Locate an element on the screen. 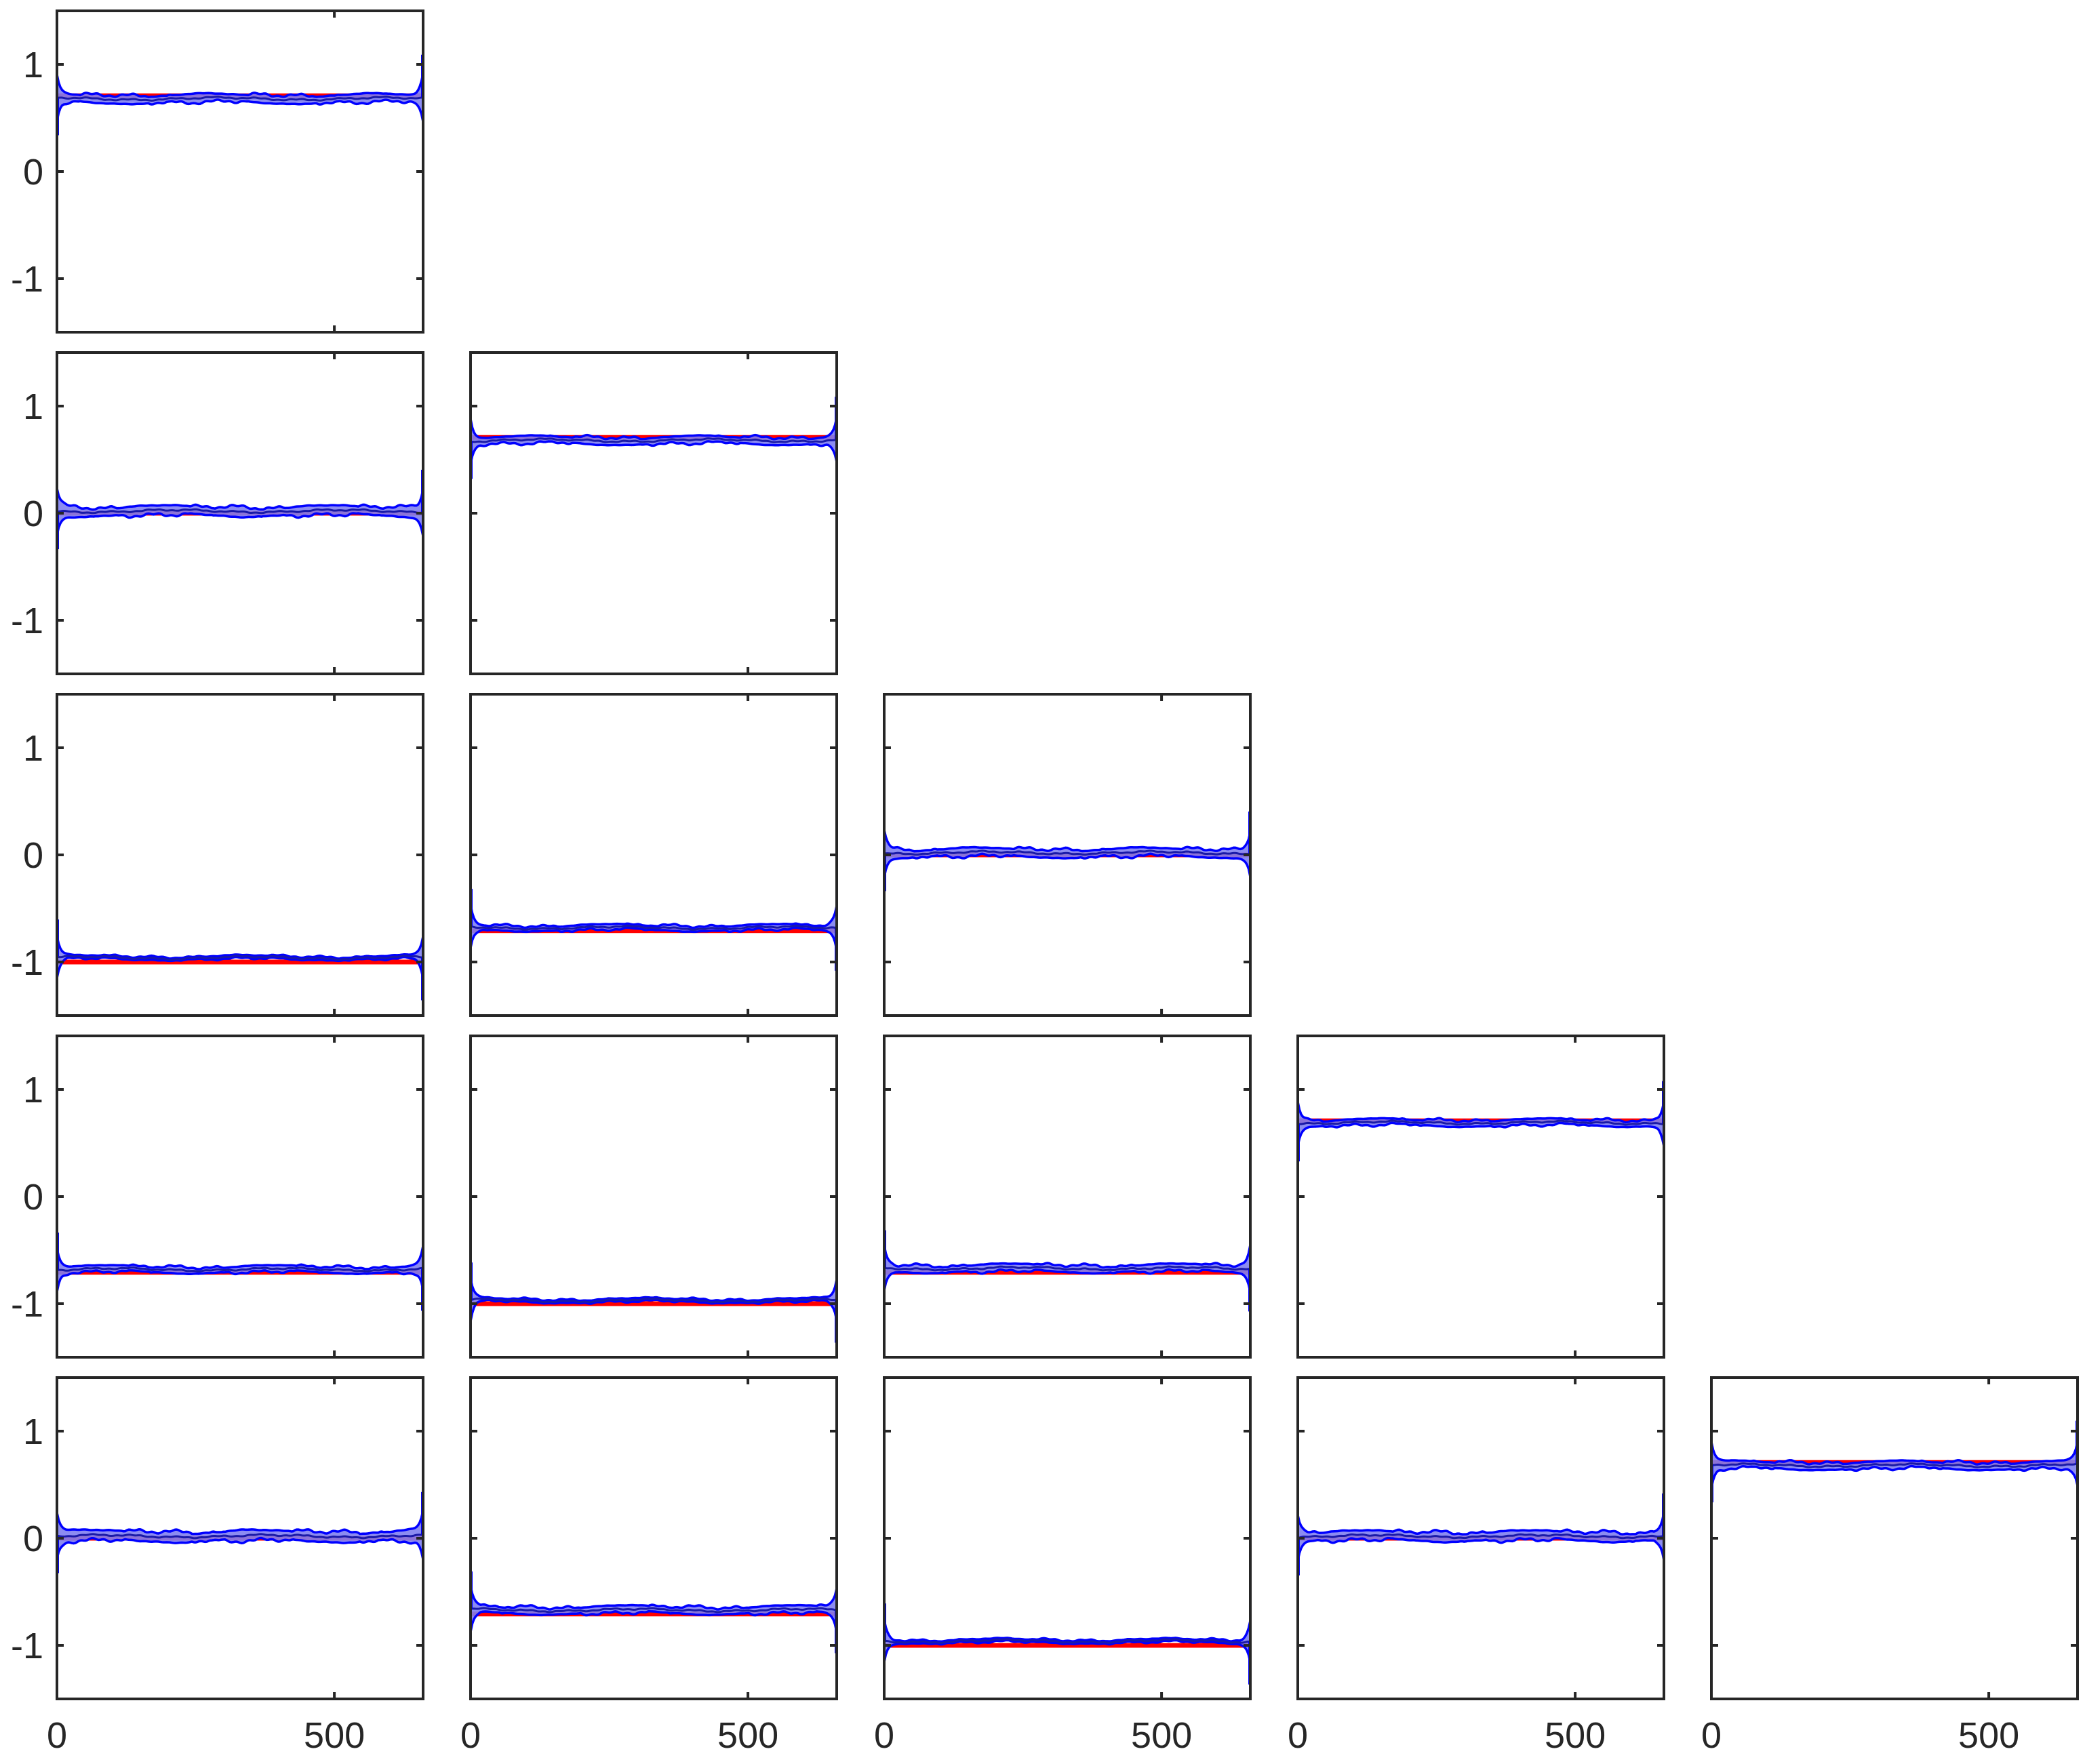 The height and width of the screenshot is (1764, 2085). panel-r3-c3 is located at coordinates (1067, 855).